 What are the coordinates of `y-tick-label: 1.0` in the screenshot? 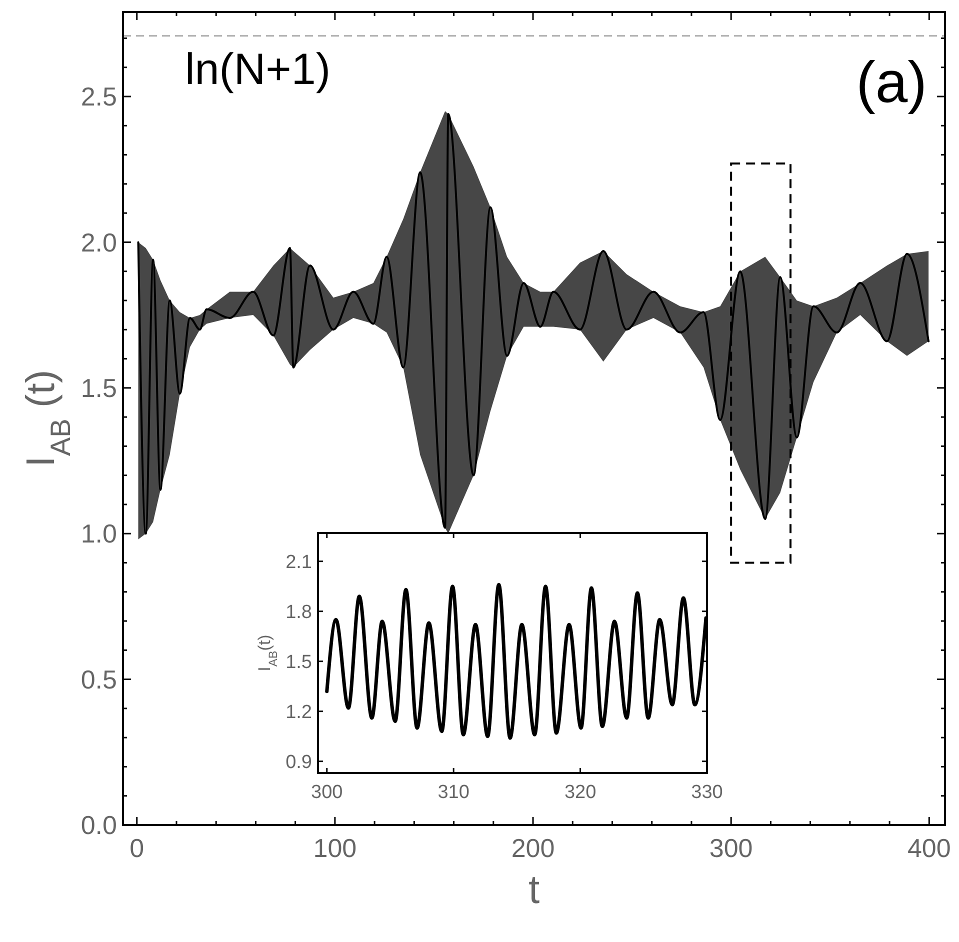 It's located at (98, 533).